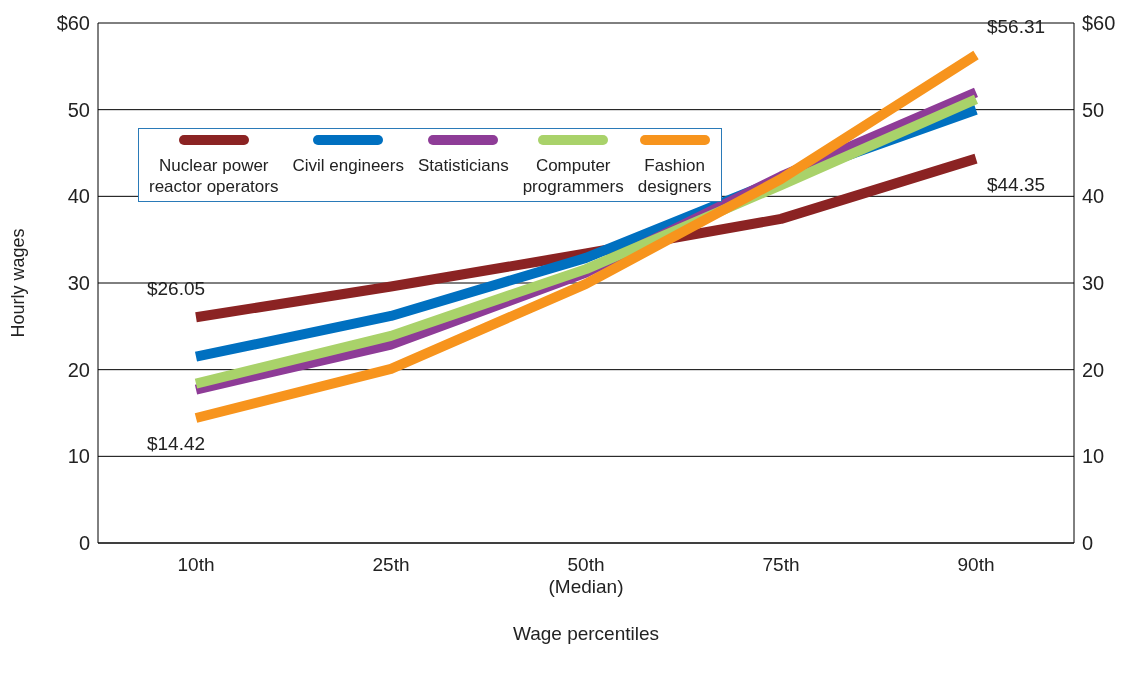 Image resolution: width=1132 pixels, height=688 pixels. What do you see at coordinates (586, 575) in the screenshot?
I see `x-tick-label: 50th (Median)` at bounding box center [586, 575].